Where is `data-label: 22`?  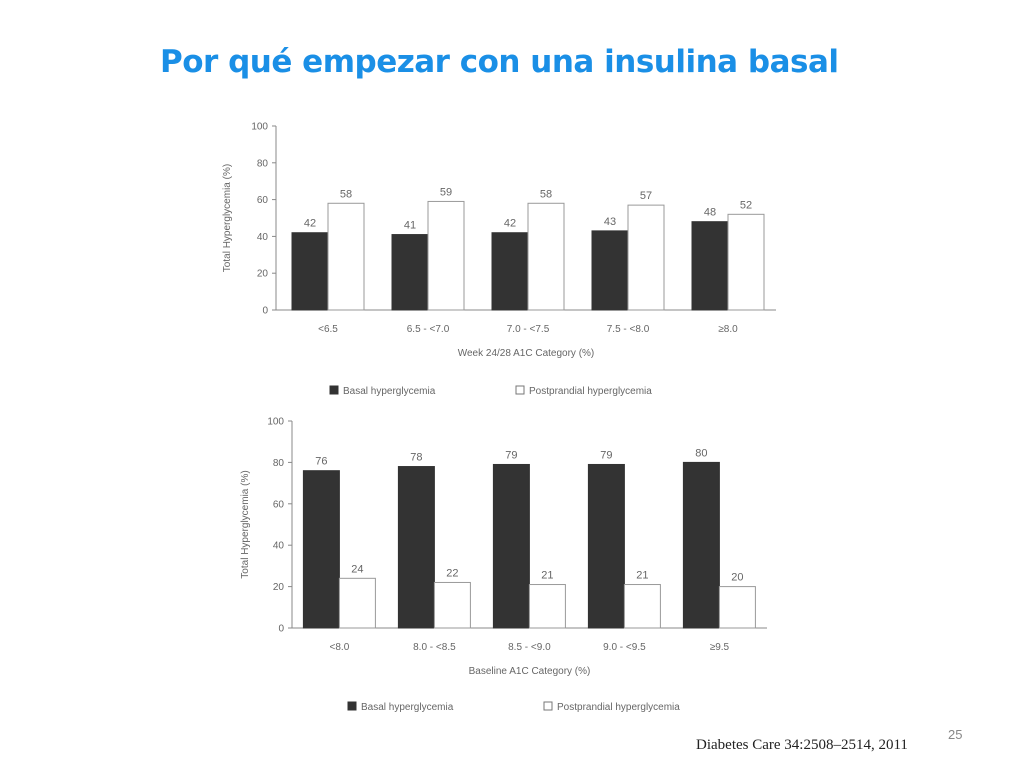
data-label: 22 is located at coordinates (452, 573).